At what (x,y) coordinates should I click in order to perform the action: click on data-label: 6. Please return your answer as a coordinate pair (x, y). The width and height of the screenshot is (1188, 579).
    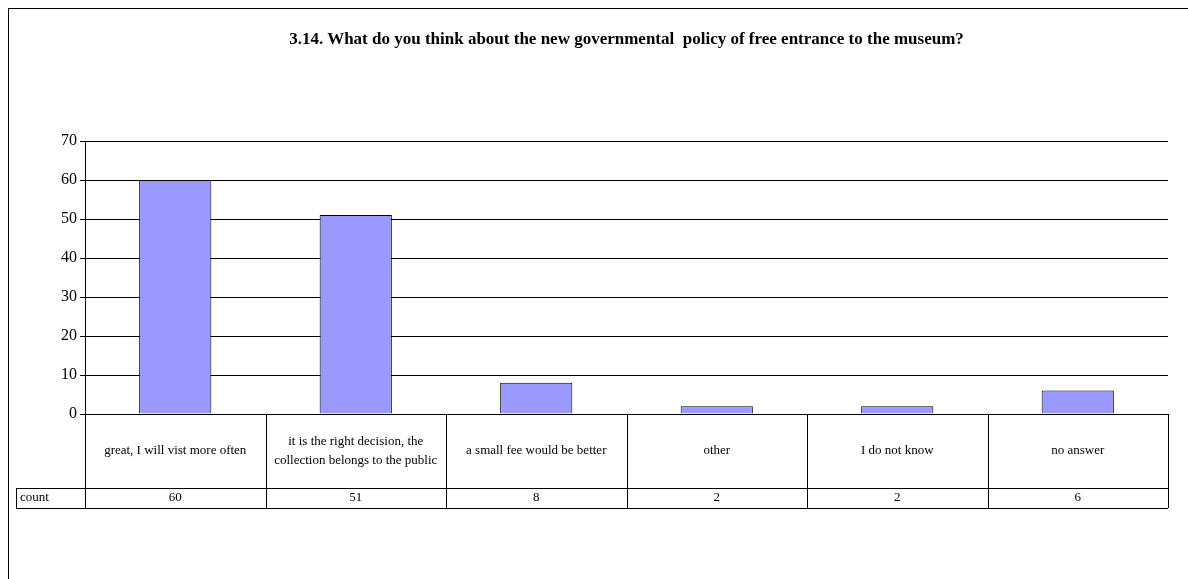
    Looking at the image, I should click on (1078, 497).